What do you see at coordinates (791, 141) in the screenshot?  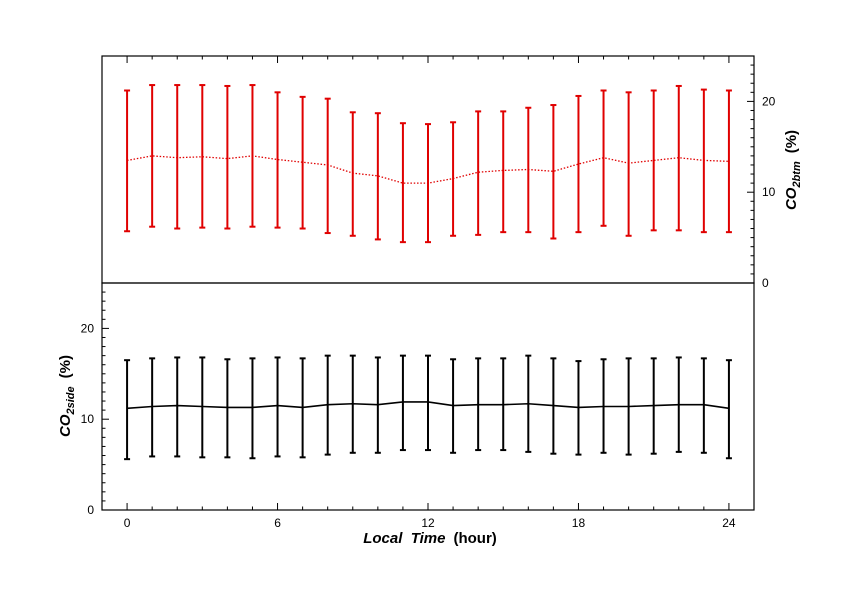 I see `top-y-axis-title-unit: (%)` at bounding box center [791, 141].